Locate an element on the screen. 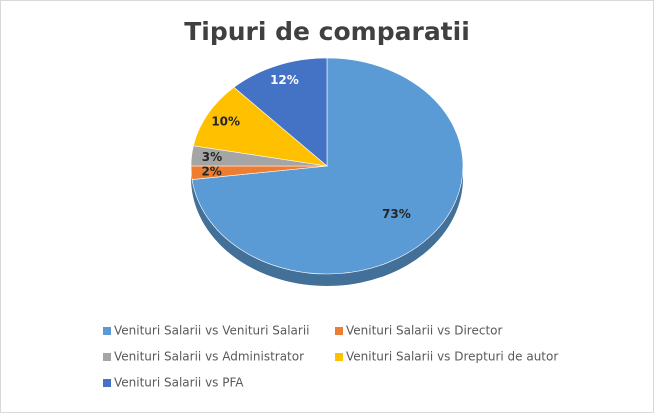 This screenshot has width=654, height=413. data-label: 3% is located at coordinates (212, 157).